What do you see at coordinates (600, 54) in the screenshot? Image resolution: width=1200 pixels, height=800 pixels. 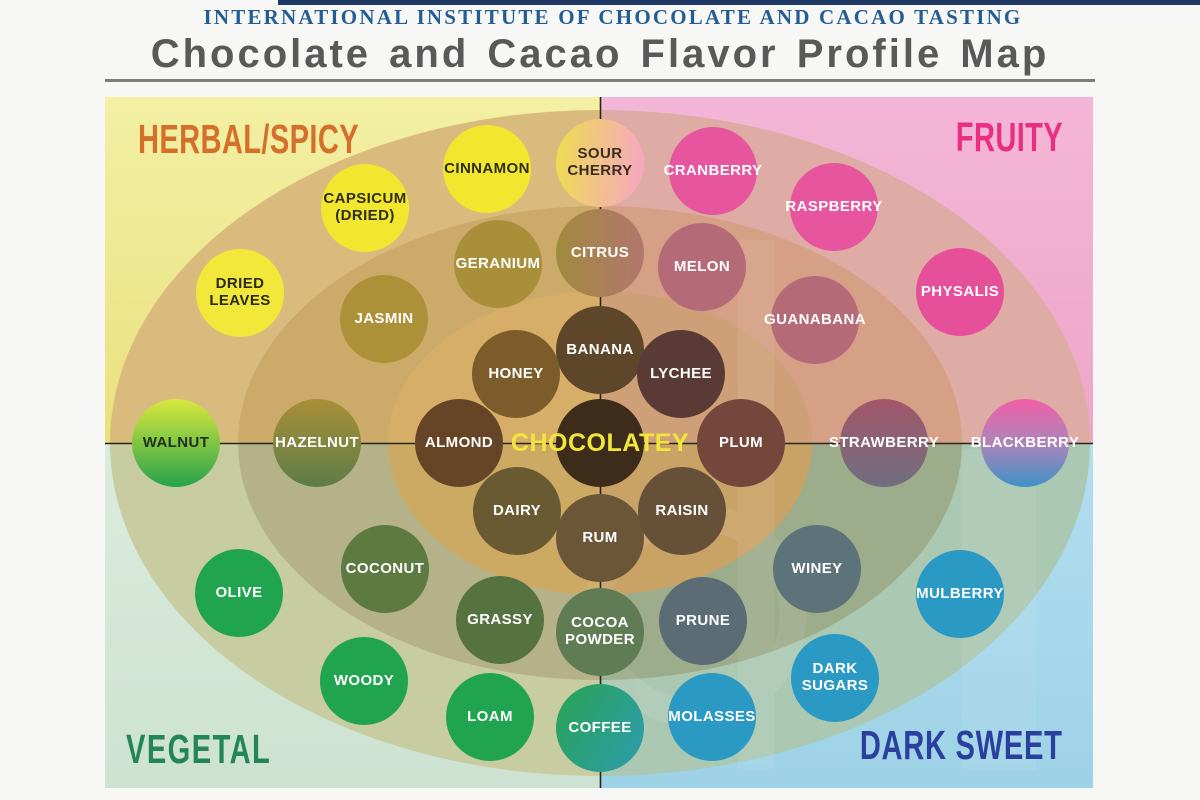 I see `page-title: Chocolate and Cacao Flavor Profile Map` at bounding box center [600, 54].